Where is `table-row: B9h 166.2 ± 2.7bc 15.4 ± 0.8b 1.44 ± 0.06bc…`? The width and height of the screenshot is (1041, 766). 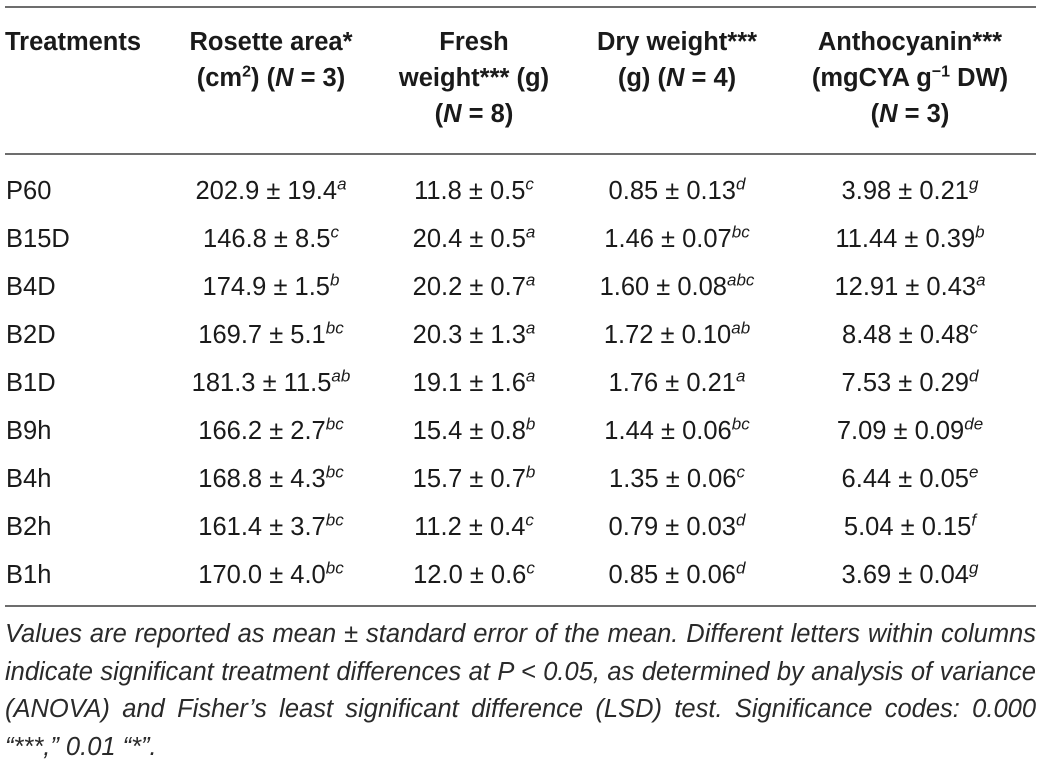
table-row: B9h 166.2 ± 2.7bc 15.4 ± 0.8b 1.44 ± 0.06bc… is located at coordinates (520, 435).